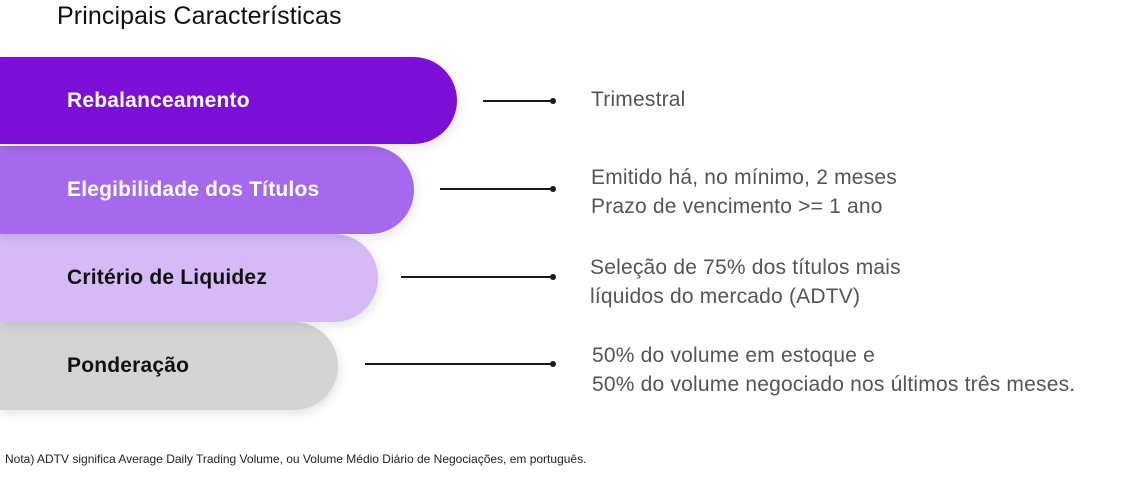 The image size is (1148, 479). What do you see at coordinates (193, 189) in the screenshot?
I see `pill-label: Elegibilidade dos Títulos` at bounding box center [193, 189].